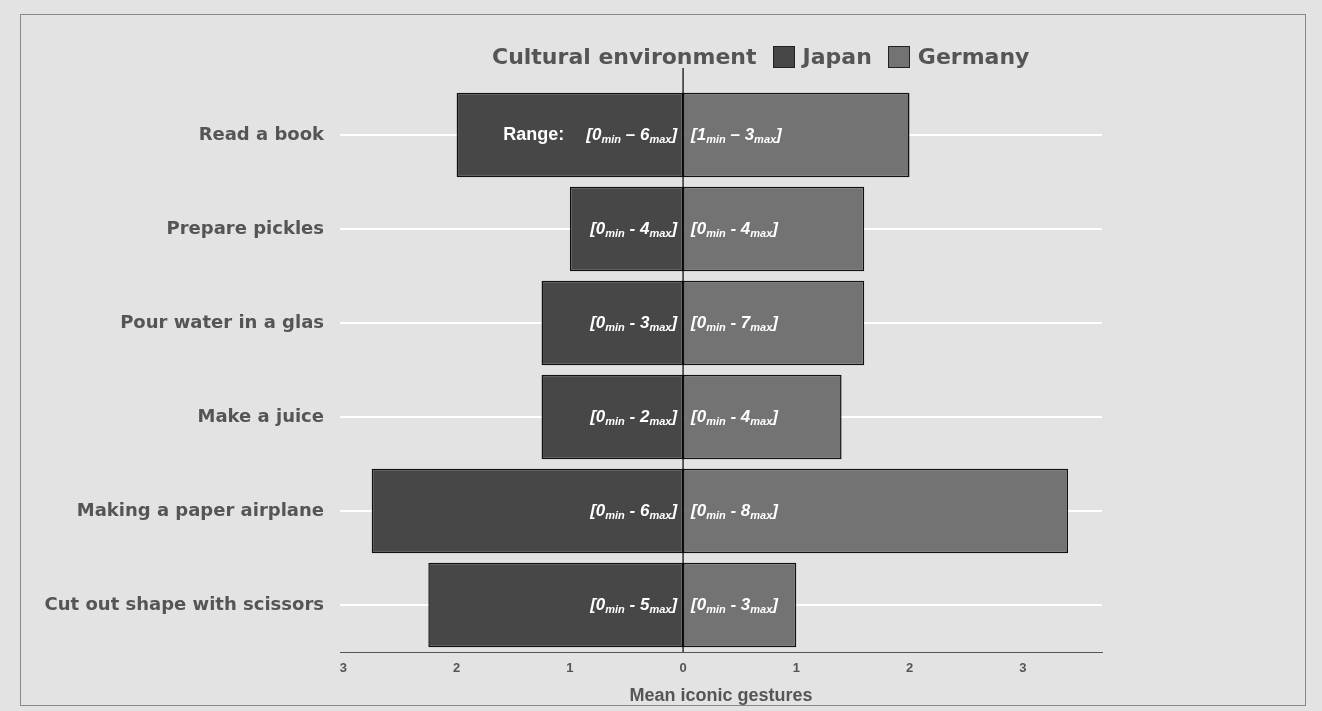 The image size is (1322, 711). Describe the element at coordinates (262, 133) in the screenshot. I see `y-tick-label: Read a book` at that location.